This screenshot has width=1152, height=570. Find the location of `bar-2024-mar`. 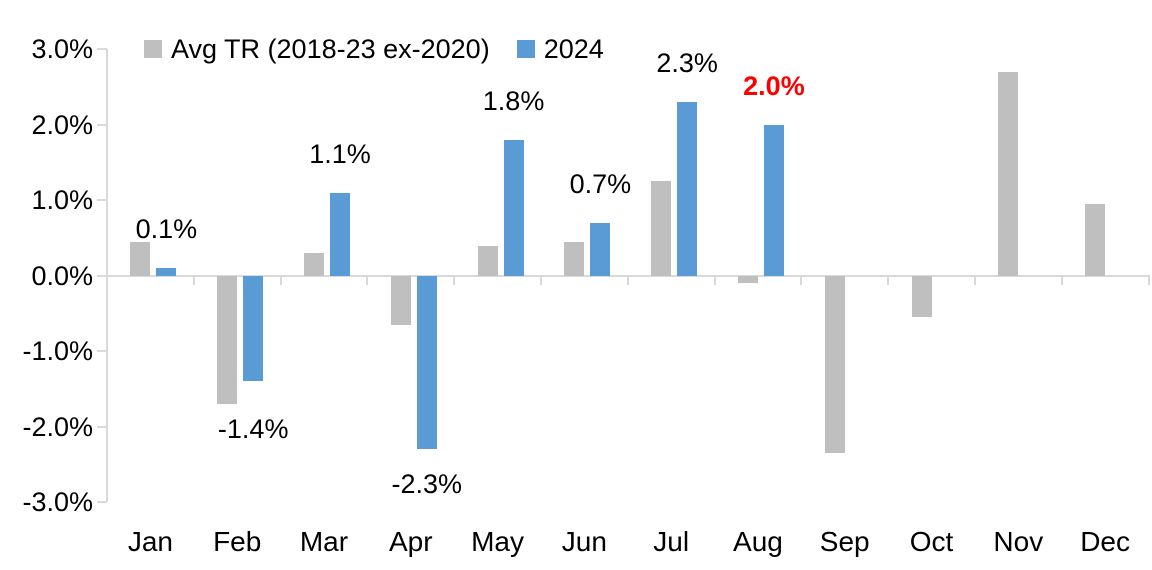

bar-2024-mar is located at coordinates (339, 234).